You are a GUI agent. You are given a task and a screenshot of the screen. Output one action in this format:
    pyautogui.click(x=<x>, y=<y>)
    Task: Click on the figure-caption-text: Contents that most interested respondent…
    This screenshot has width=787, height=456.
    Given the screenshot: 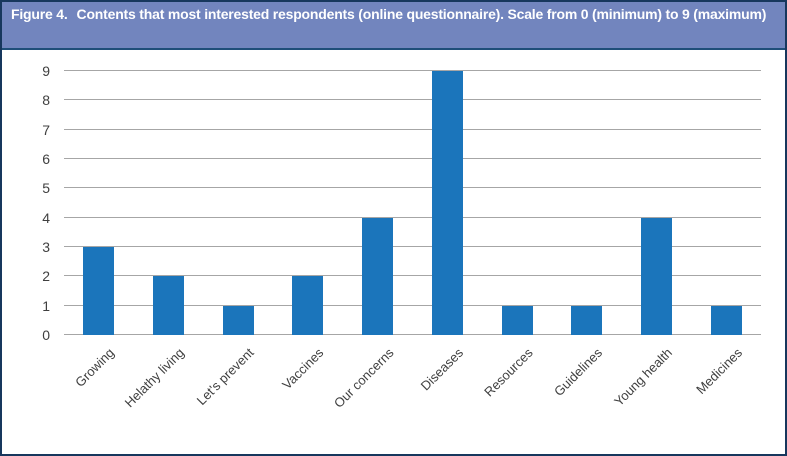 What is the action you would take?
    pyautogui.click(x=421, y=14)
    